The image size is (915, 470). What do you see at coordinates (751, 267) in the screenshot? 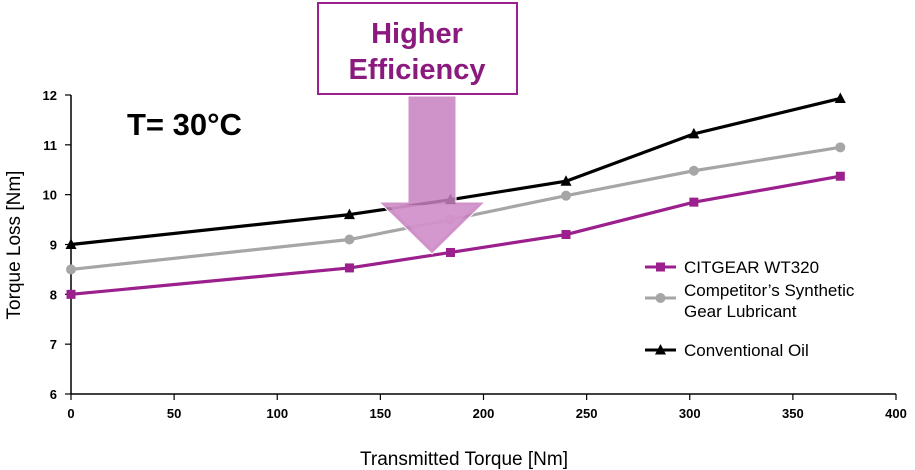
I see `legend-label: CITGEAR WT320` at bounding box center [751, 267].